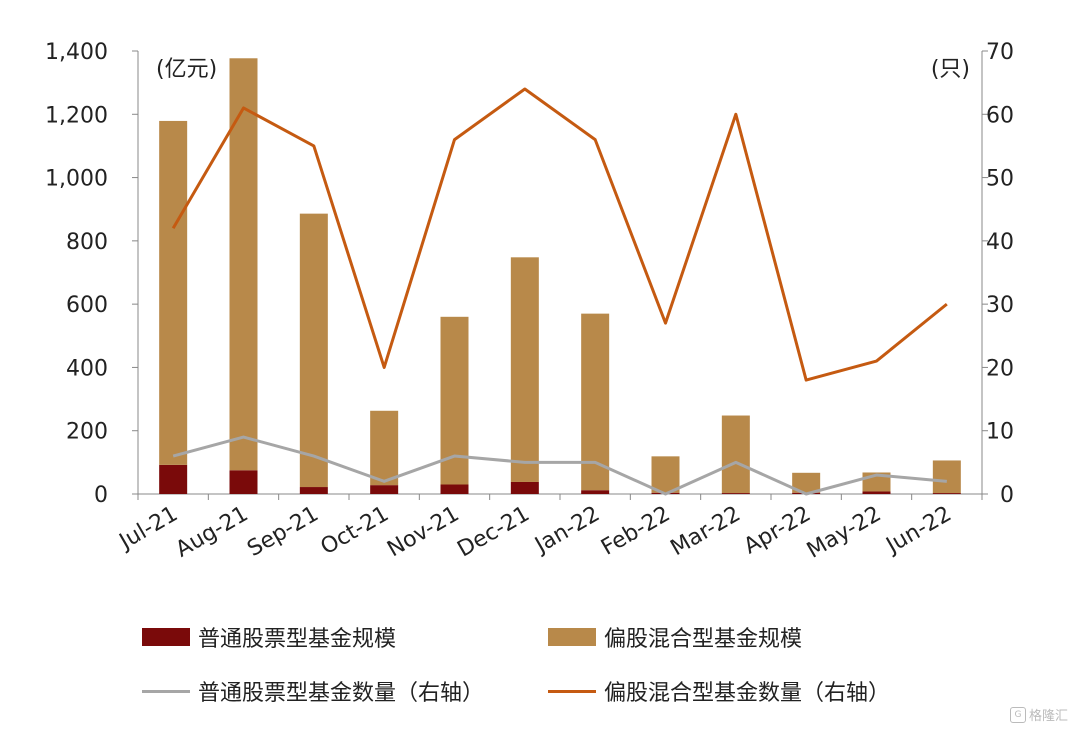 The width and height of the screenshot is (1074, 730). I want to click on right-tick-label: 40, so click(1000, 242).